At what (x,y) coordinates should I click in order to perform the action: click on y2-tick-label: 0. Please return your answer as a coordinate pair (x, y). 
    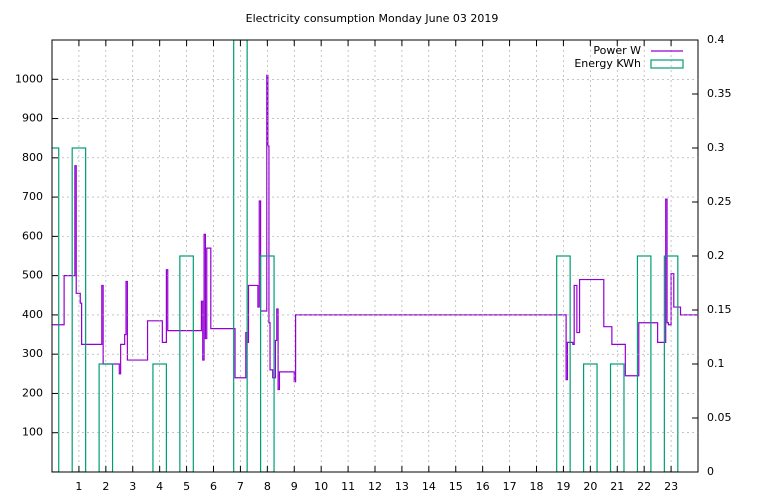
    Looking at the image, I should click on (710, 471).